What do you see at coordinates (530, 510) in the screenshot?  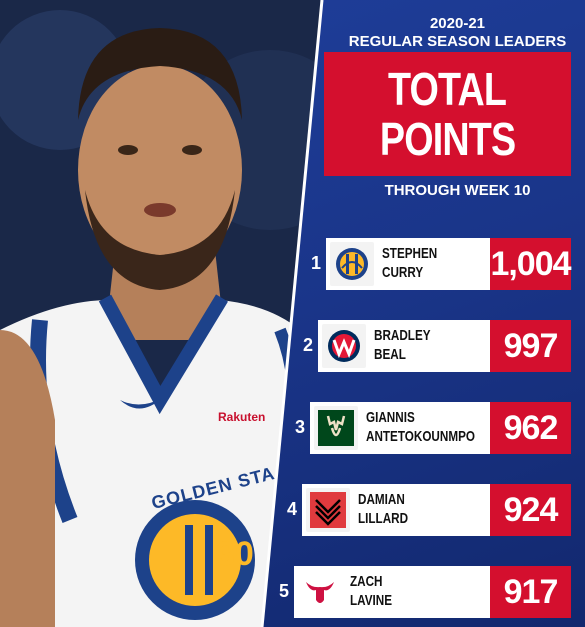 I see `points-value: 924` at bounding box center [530, 510].